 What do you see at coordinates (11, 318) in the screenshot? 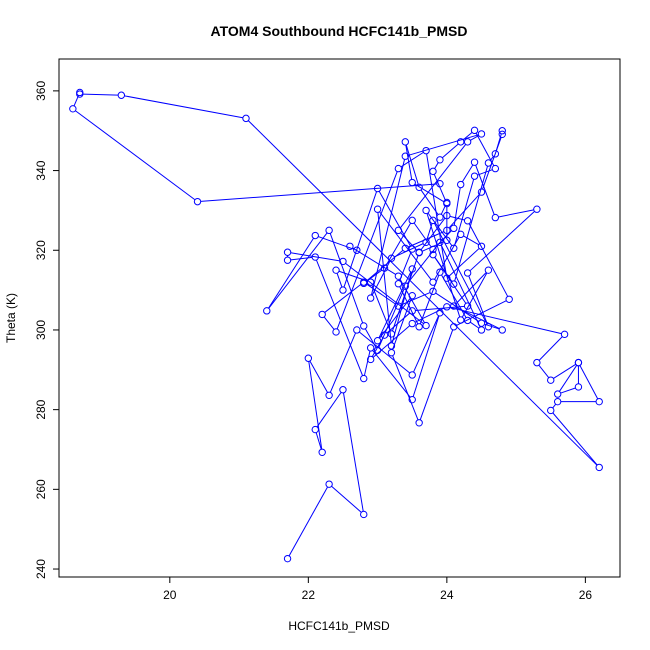
I see `y-axis-label: Theta (K)` at bounding box center [11, 318].